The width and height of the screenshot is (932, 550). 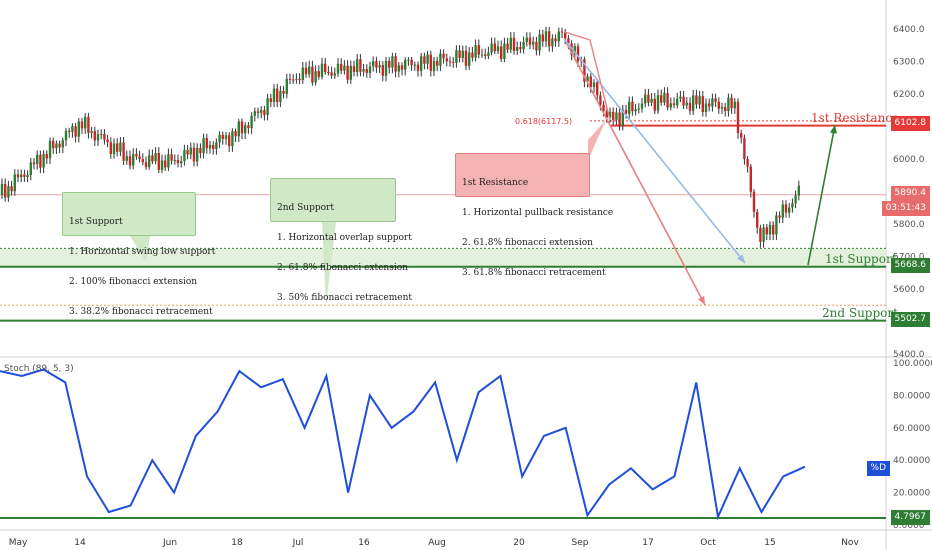 I want to click on drop-arrow-head, so click(x=701, y=300).